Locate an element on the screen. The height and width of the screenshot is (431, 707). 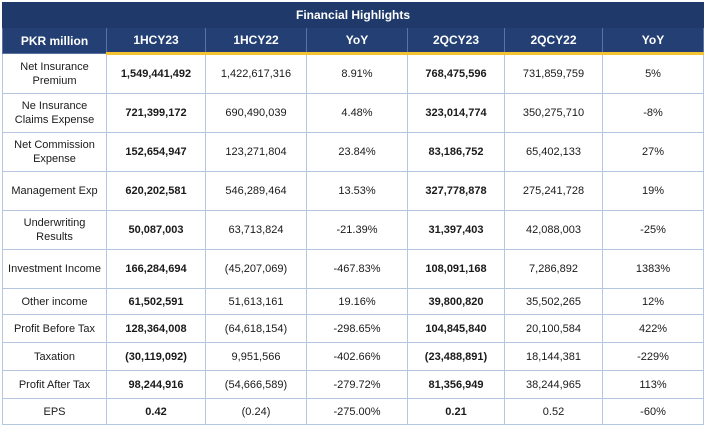
cell-yoy-quarter: -8% is located at coordinates (653, 113).